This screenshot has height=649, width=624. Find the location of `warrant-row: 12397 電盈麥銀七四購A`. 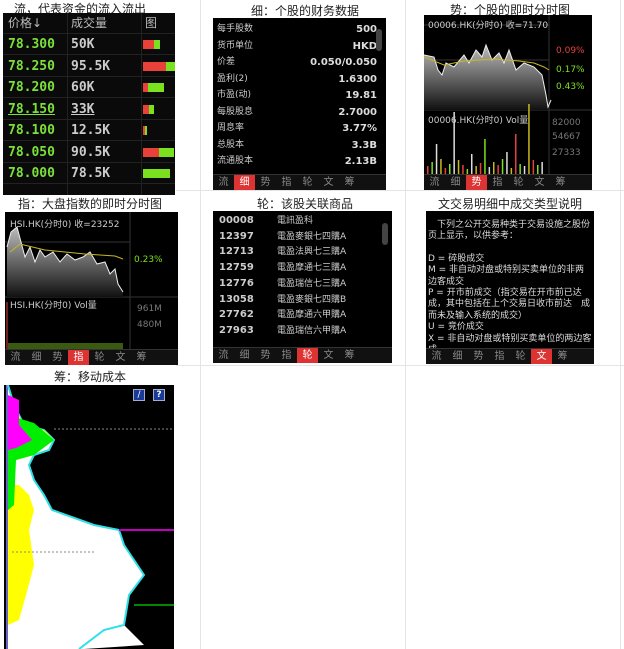

warrant-row: 12397 電盈麥銀七四購A is located at coordinates (282, 237).